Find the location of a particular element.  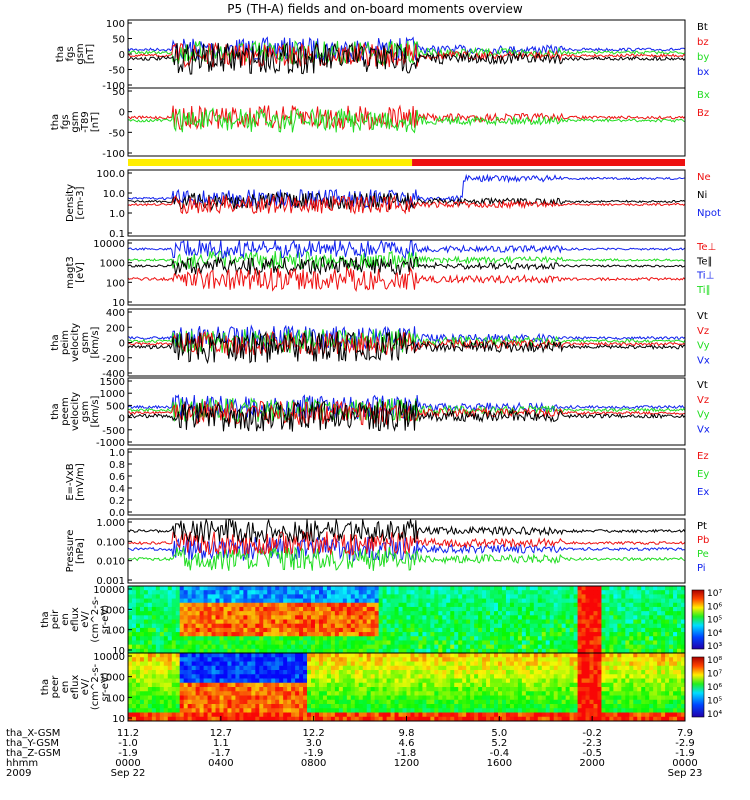

x-row-value: -2.9 is located at coordinates (685, 743).